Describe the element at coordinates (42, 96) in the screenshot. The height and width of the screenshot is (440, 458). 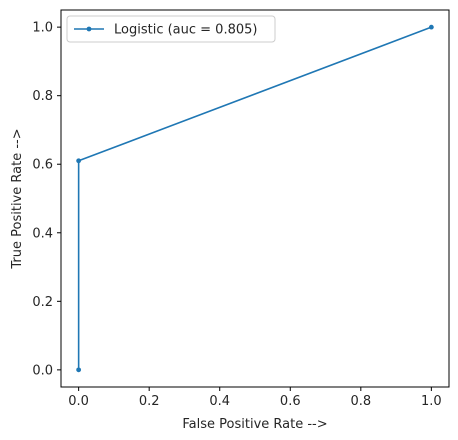
I see `y-tick-label: 0.8` at that location.